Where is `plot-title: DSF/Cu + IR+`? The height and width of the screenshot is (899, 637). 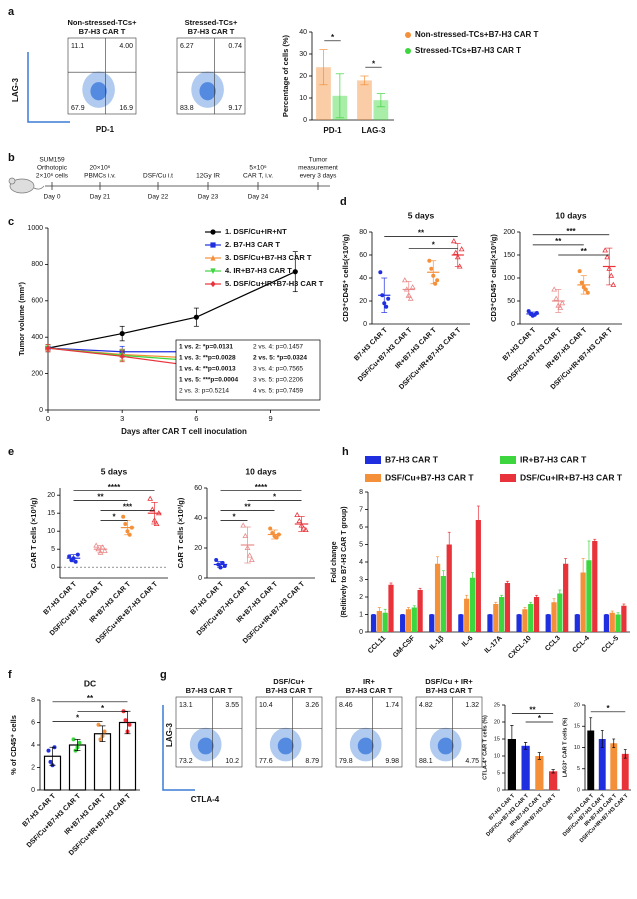
plot-title: DSF/Cu + IR+ is located at coordinates (449, 681).